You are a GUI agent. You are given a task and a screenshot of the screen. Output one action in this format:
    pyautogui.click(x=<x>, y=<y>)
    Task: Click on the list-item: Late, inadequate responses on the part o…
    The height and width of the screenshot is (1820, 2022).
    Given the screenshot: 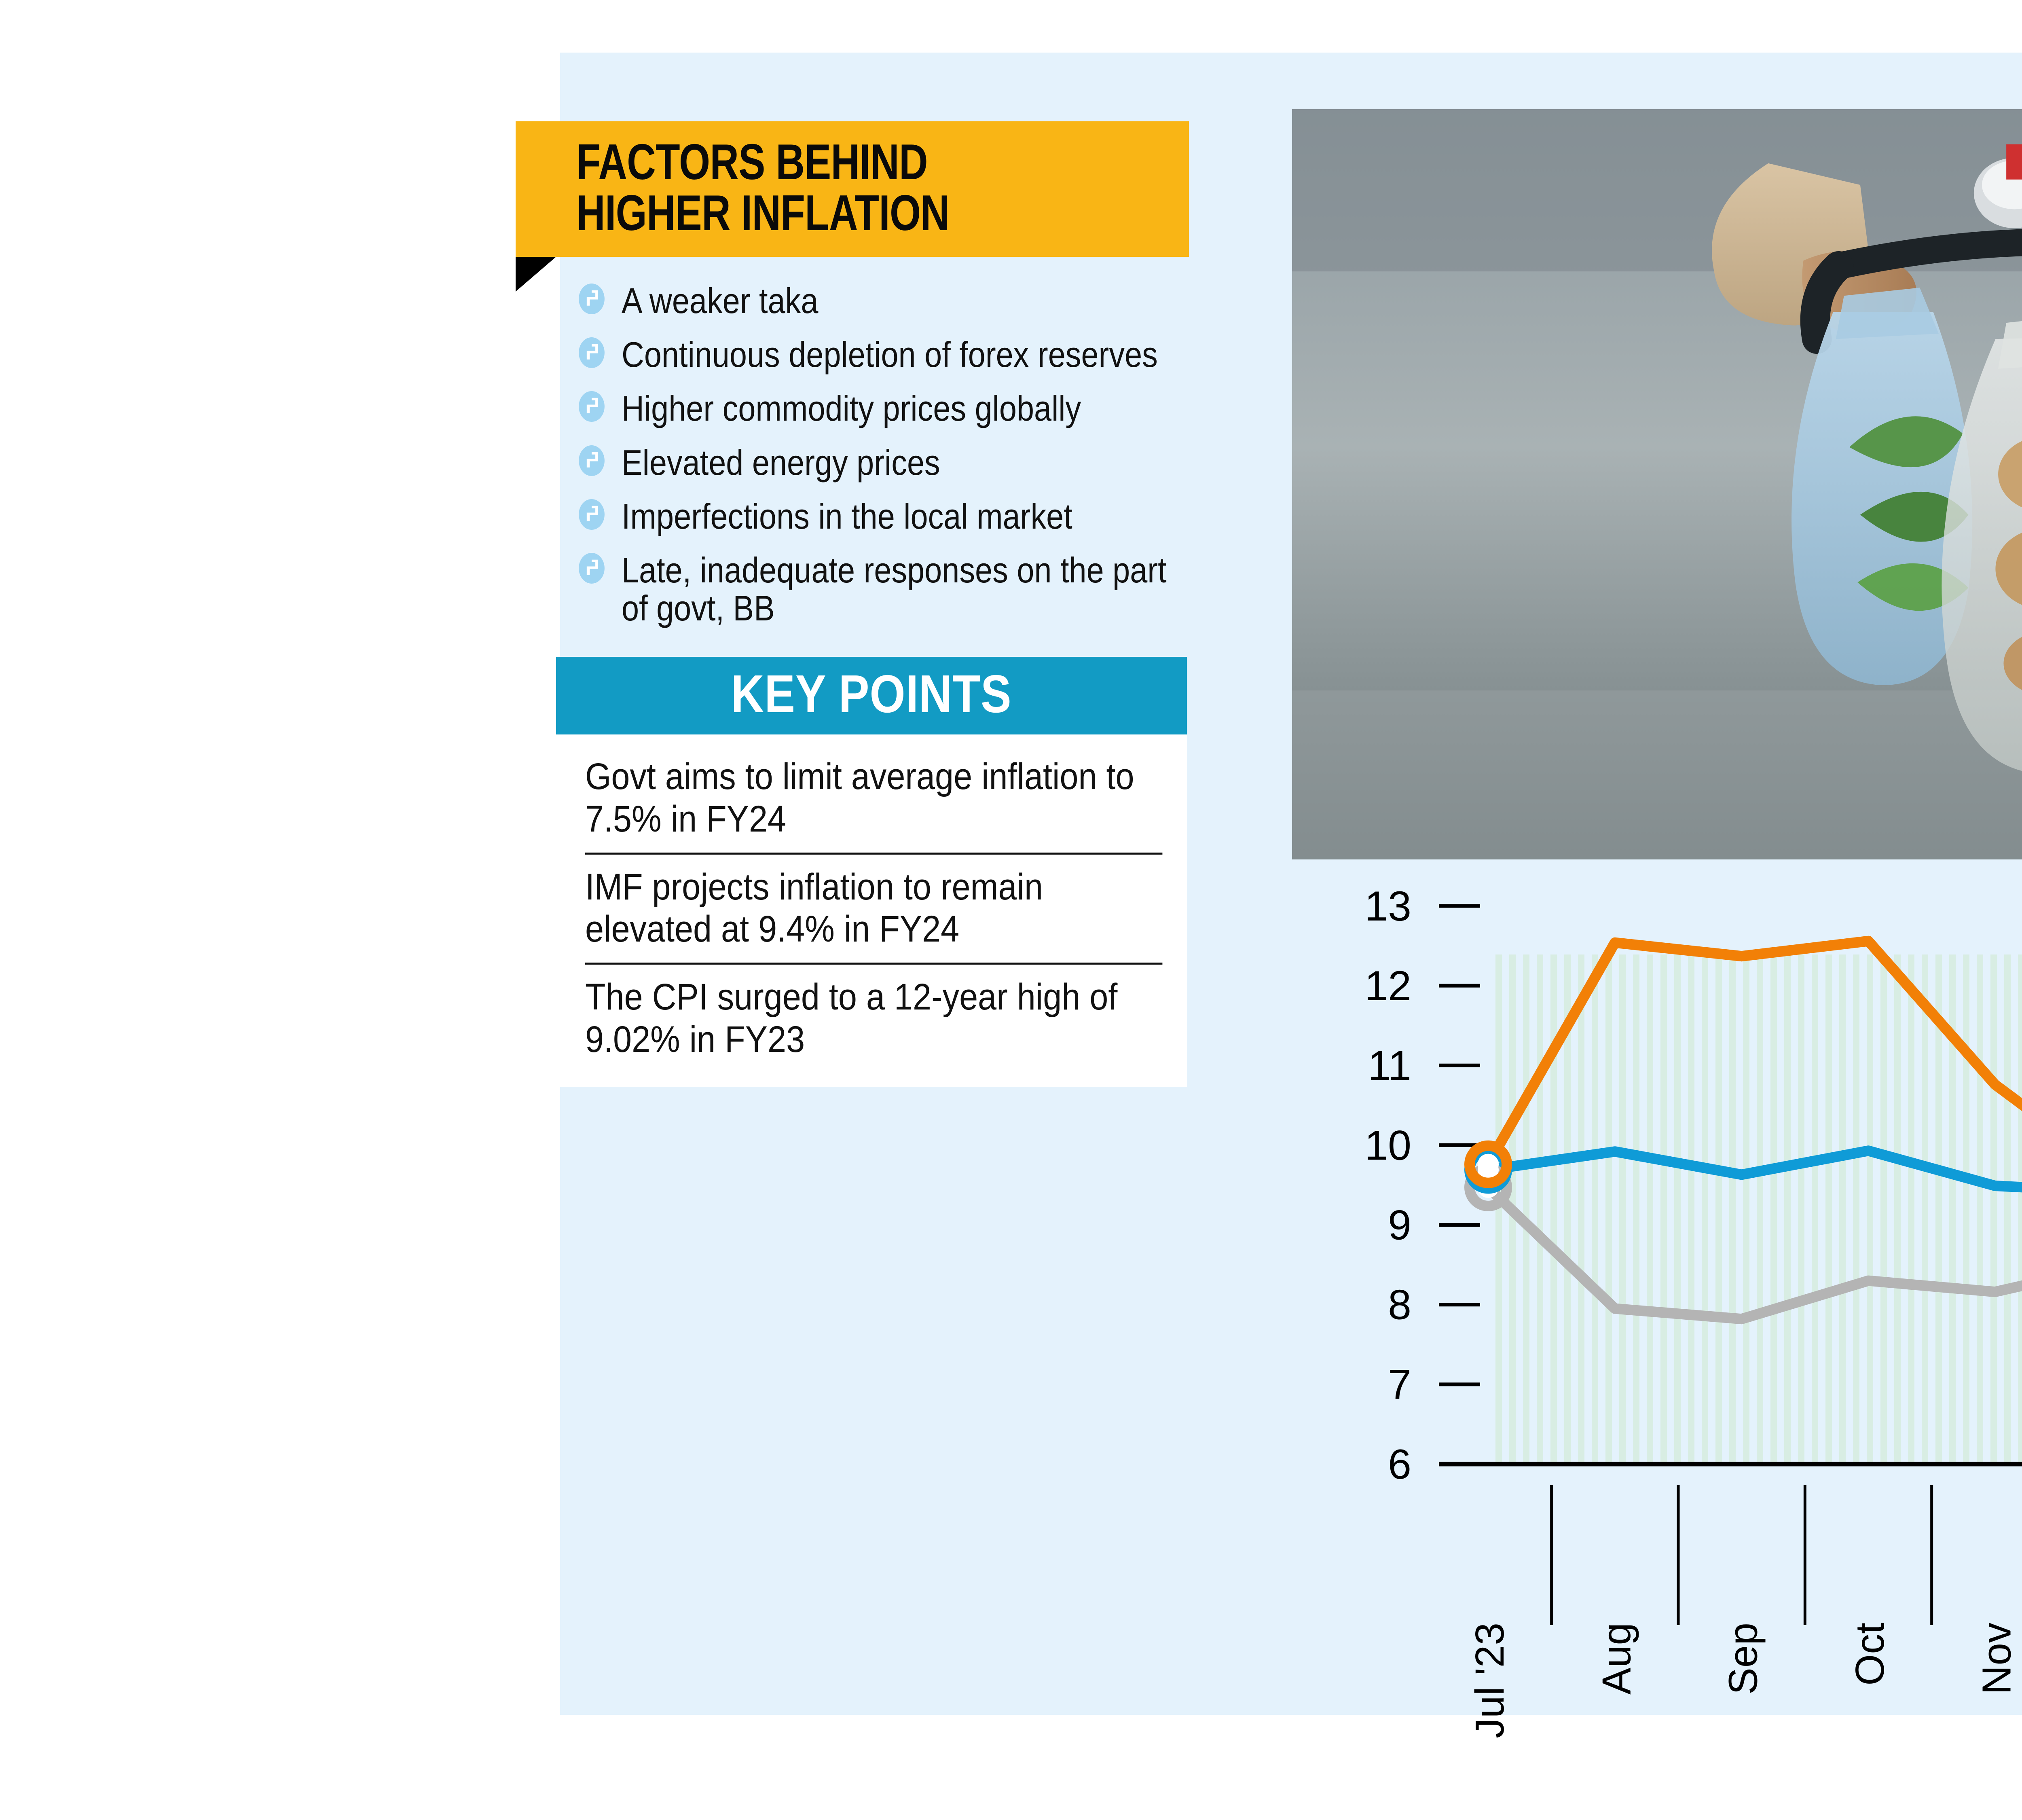 What is the action you would take?
    pyautogui.click(x=916, y=589)
    